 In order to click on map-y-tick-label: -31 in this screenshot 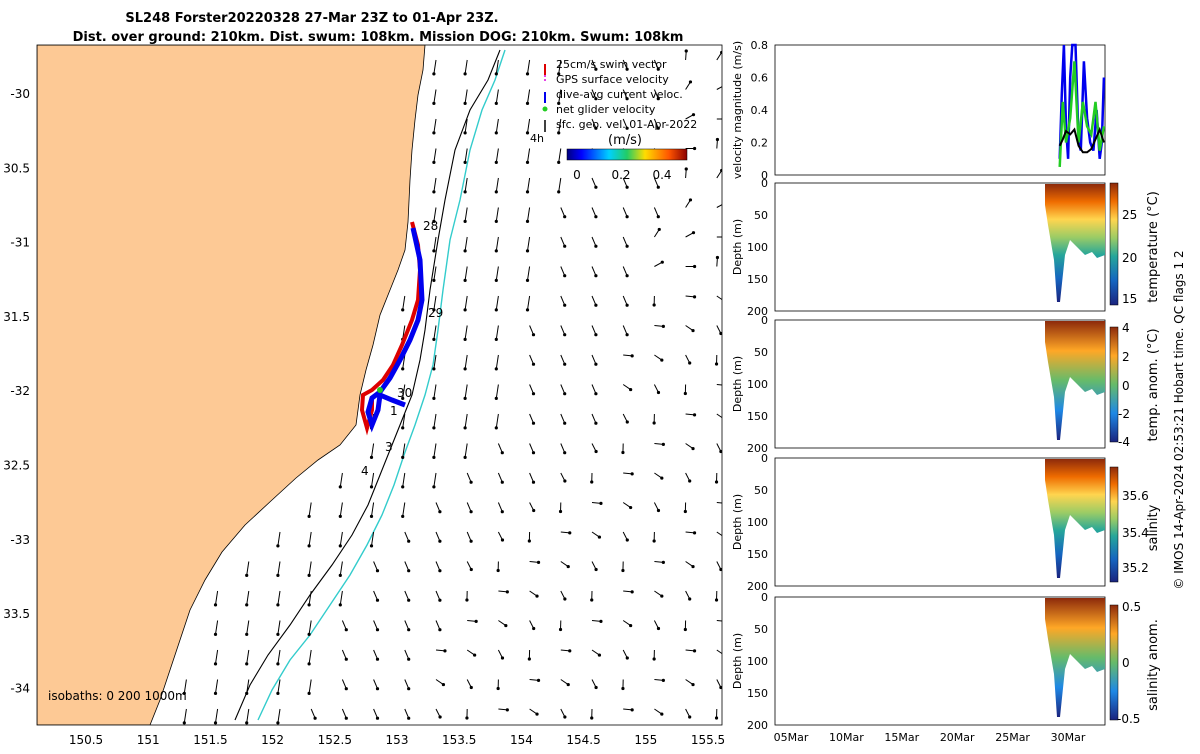, I will do `click(20, 243)`.